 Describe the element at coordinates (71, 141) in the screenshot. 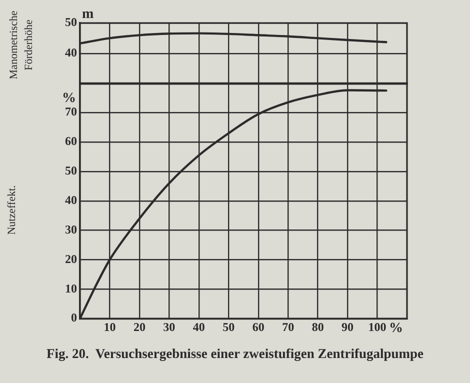

I see `y-tick-label: 60` at that location.